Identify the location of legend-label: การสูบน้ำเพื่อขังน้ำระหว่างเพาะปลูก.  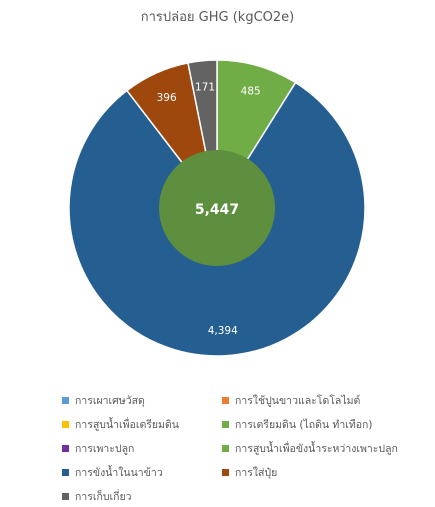
(316, 449).